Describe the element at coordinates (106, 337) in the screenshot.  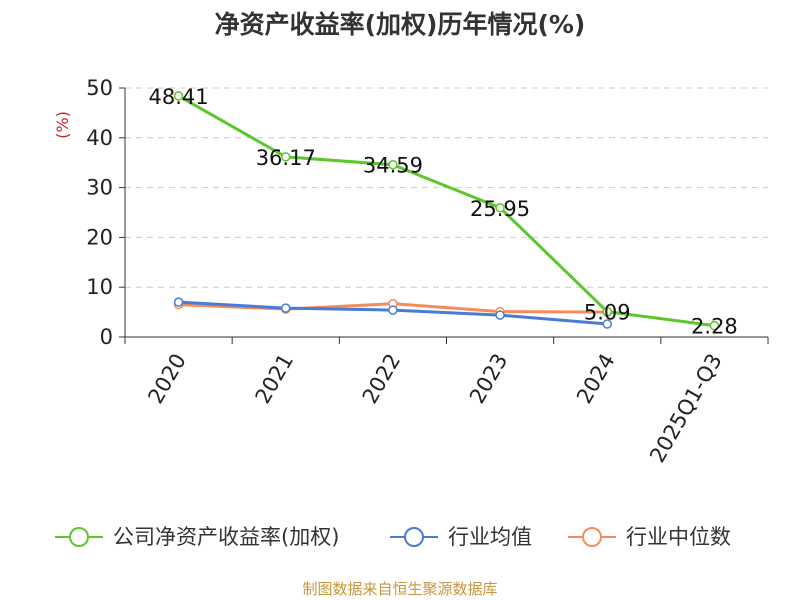
I see `y-tick-label: 0` at that location.